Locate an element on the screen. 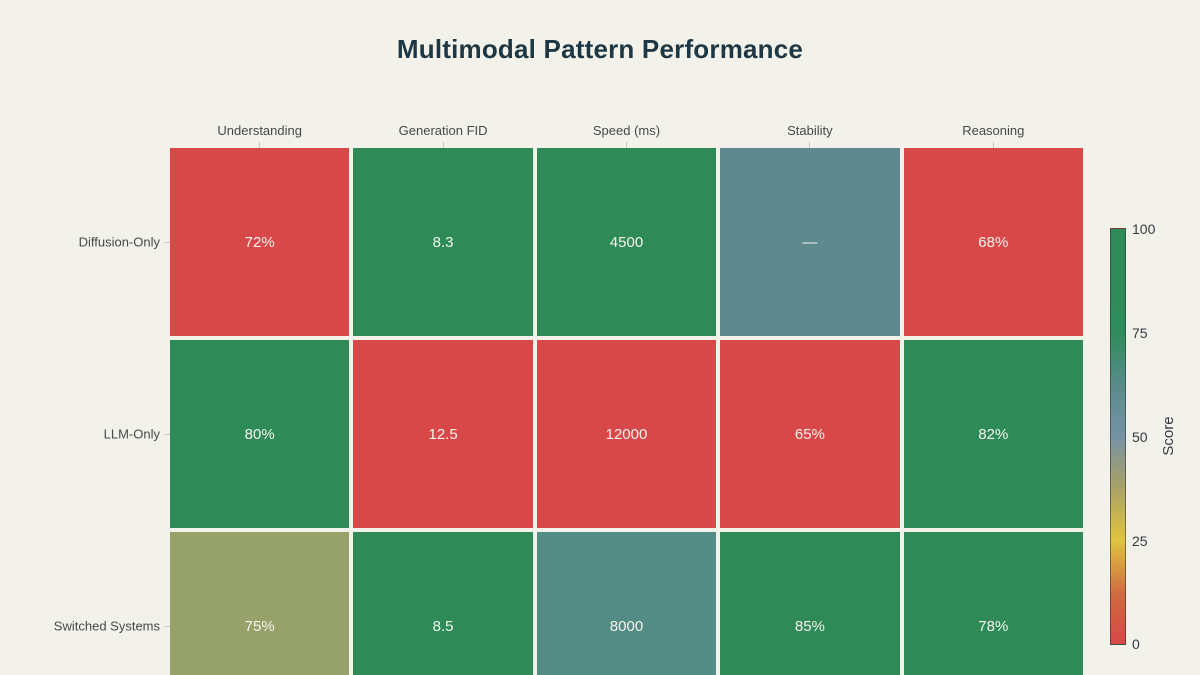 The image size is (1200, 675). heatmap-cell: 68% is located at coordinates (993, 242).